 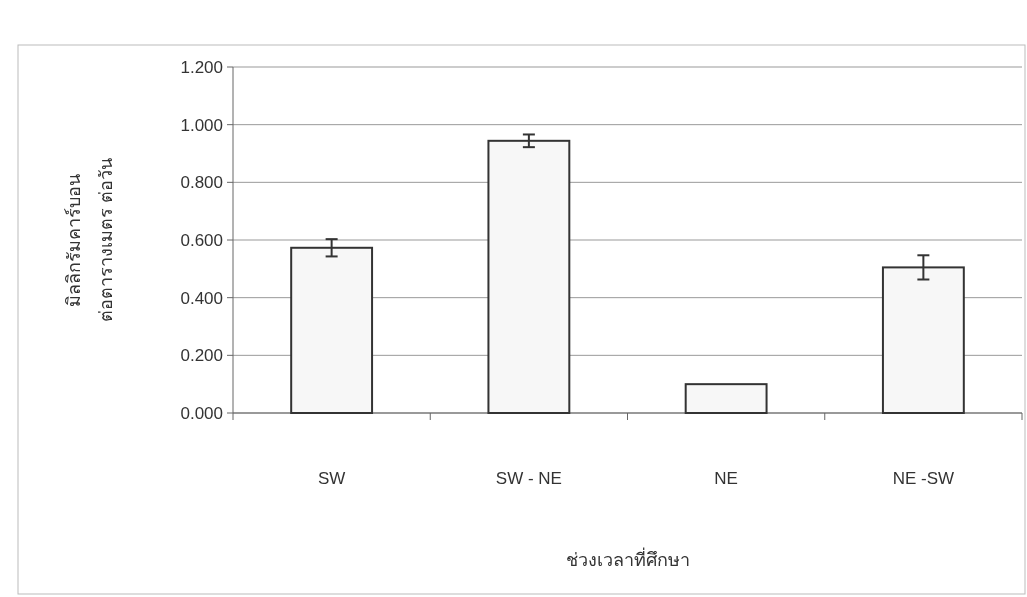 What do you see at coordinates (201, 413) in the screenshot?
I see `y-tick-label: 0.000` at bounding box center [201, 413].